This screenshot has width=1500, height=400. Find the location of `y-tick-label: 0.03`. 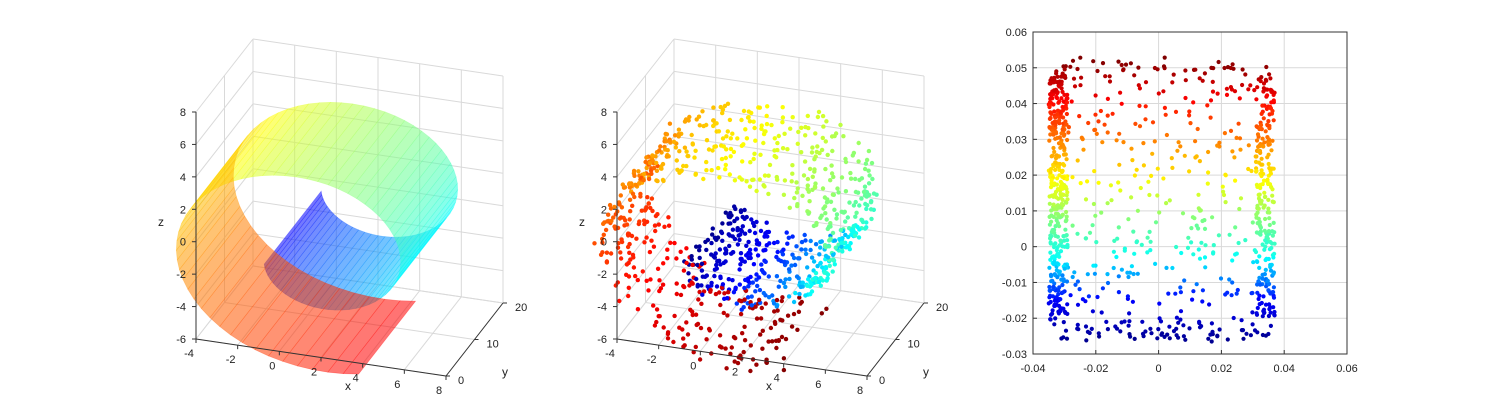

y-tick-label: 0.03 is located at coordinates (1016, 140).